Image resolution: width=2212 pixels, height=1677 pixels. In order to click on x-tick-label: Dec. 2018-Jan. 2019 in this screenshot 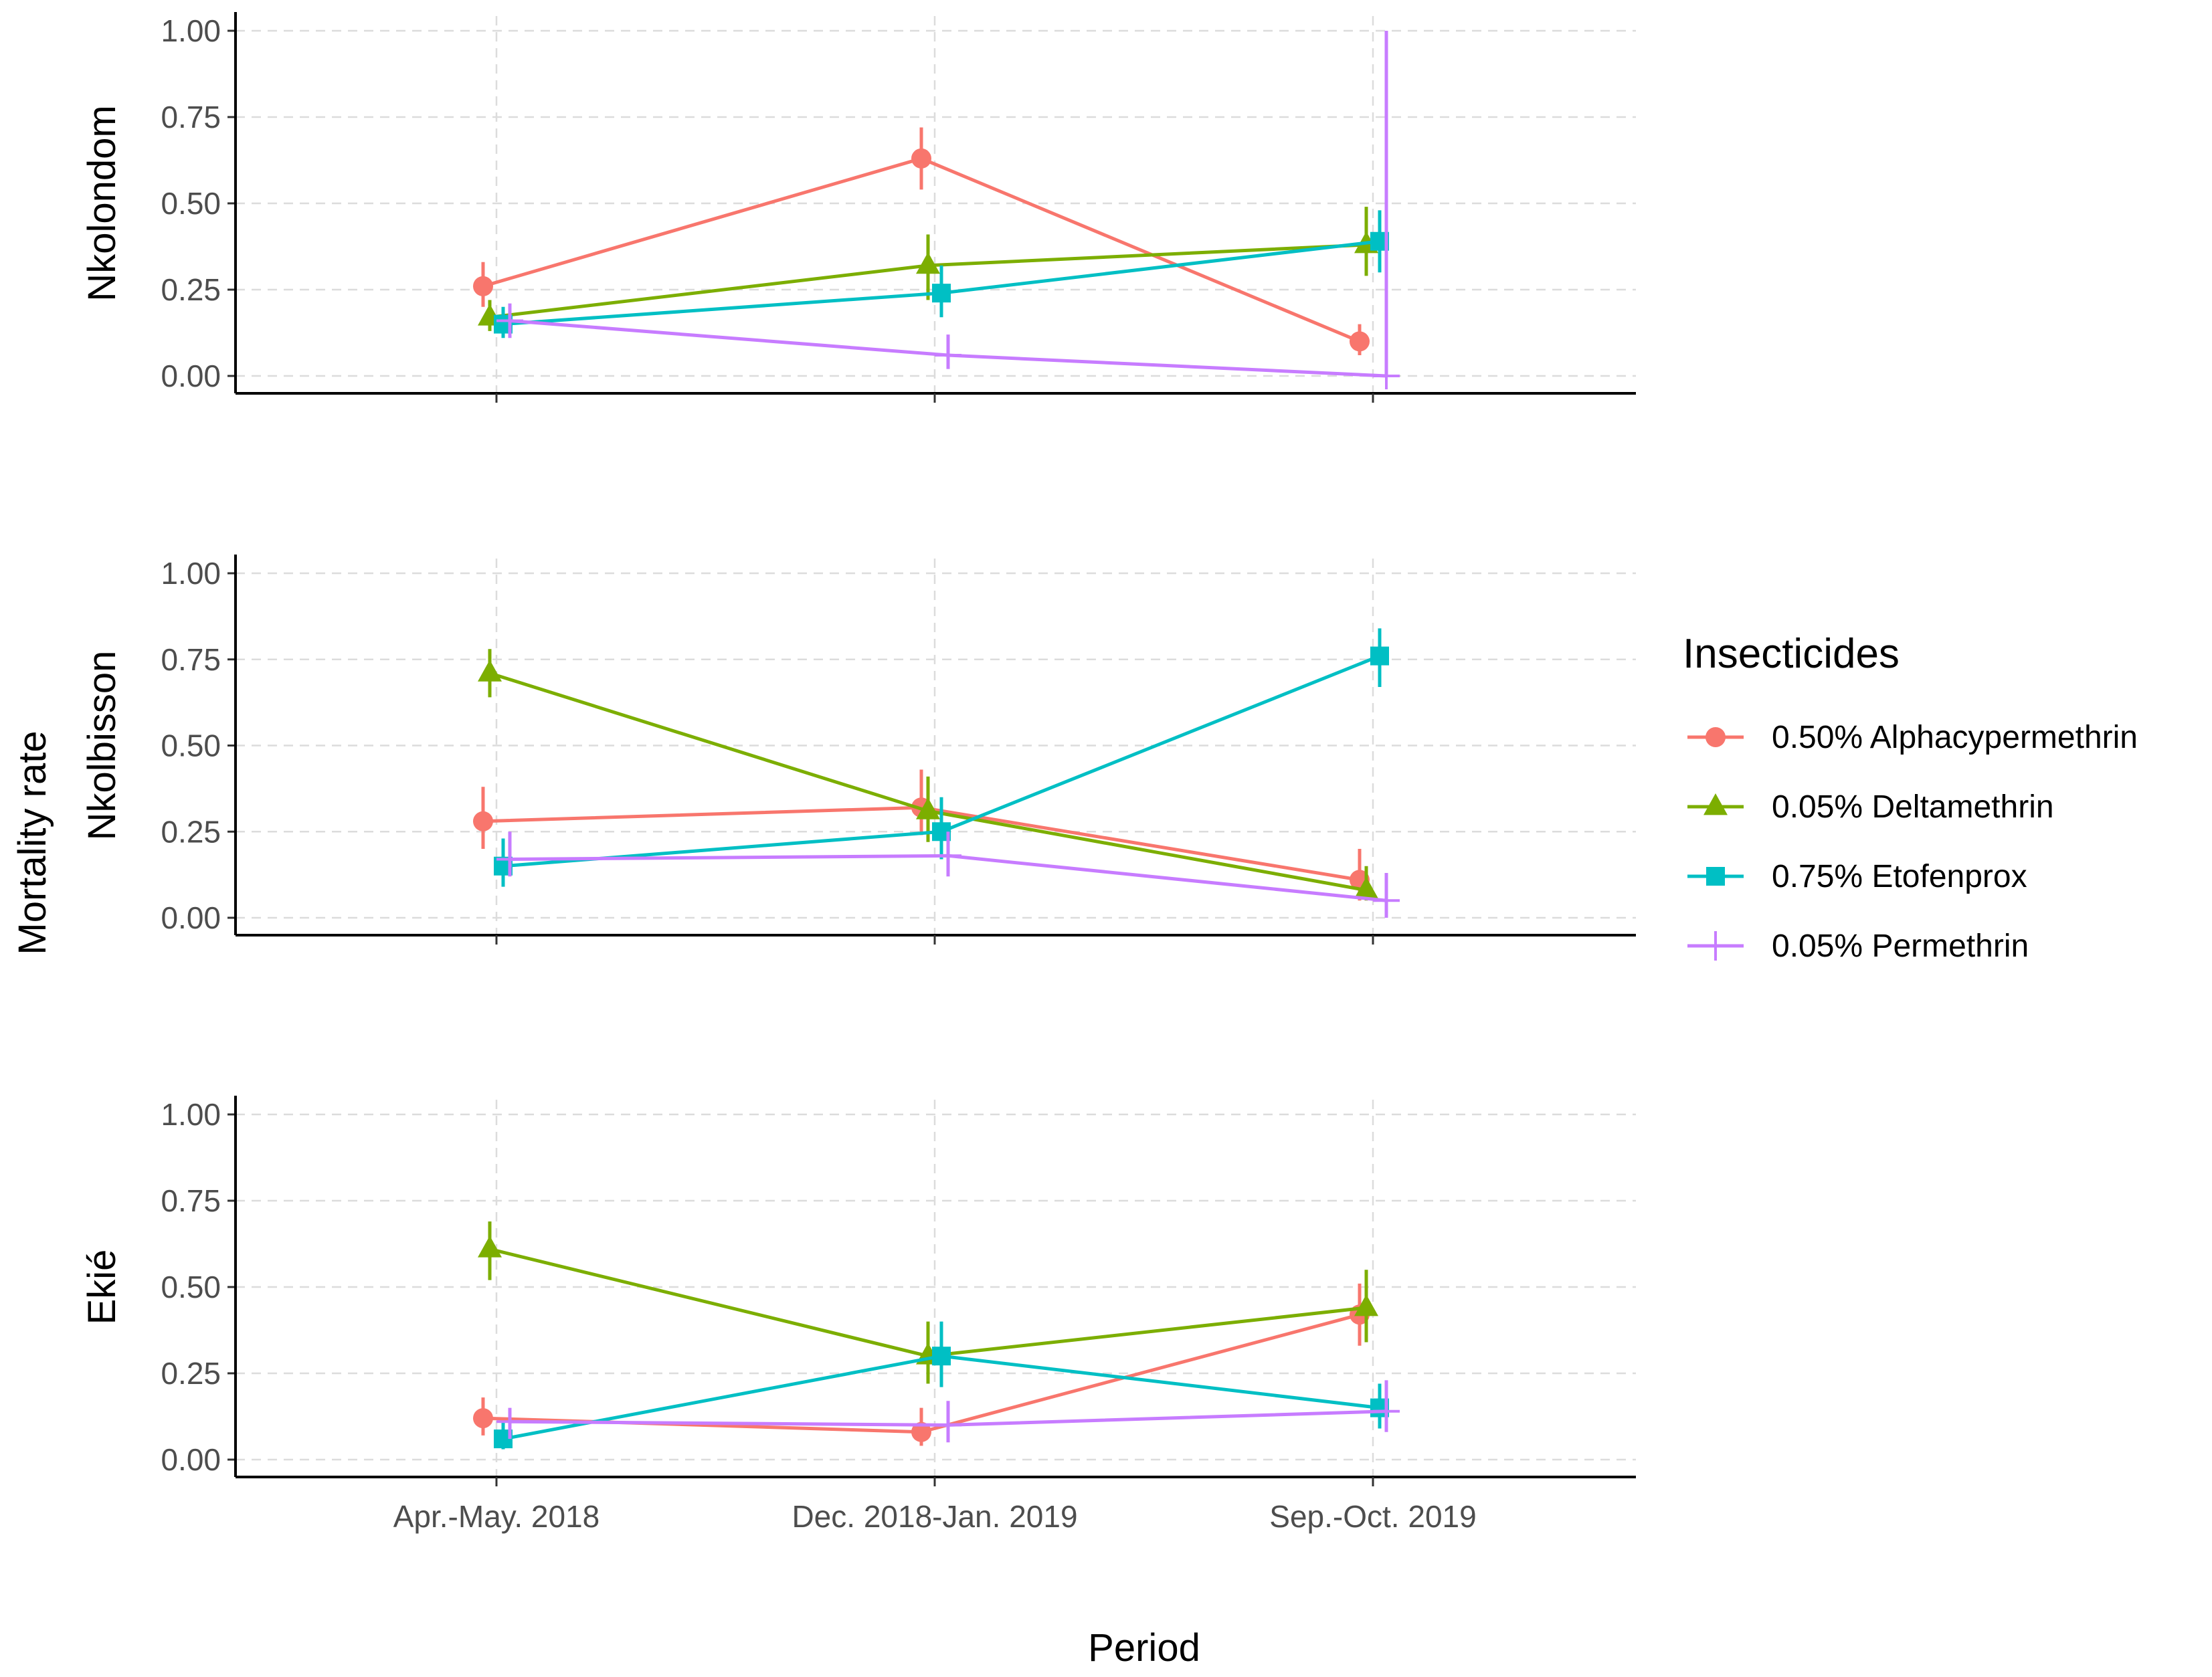, I will do `click(935, 1516)`.